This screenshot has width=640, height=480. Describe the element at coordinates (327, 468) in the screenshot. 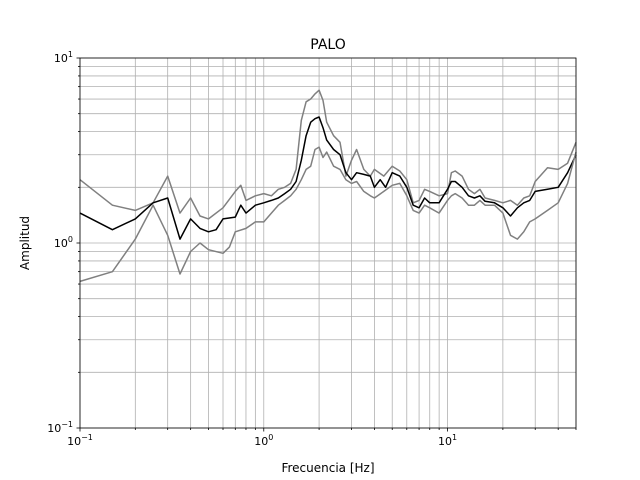

I see `x-axis-label: Frecuencia [Hz]` at that location.